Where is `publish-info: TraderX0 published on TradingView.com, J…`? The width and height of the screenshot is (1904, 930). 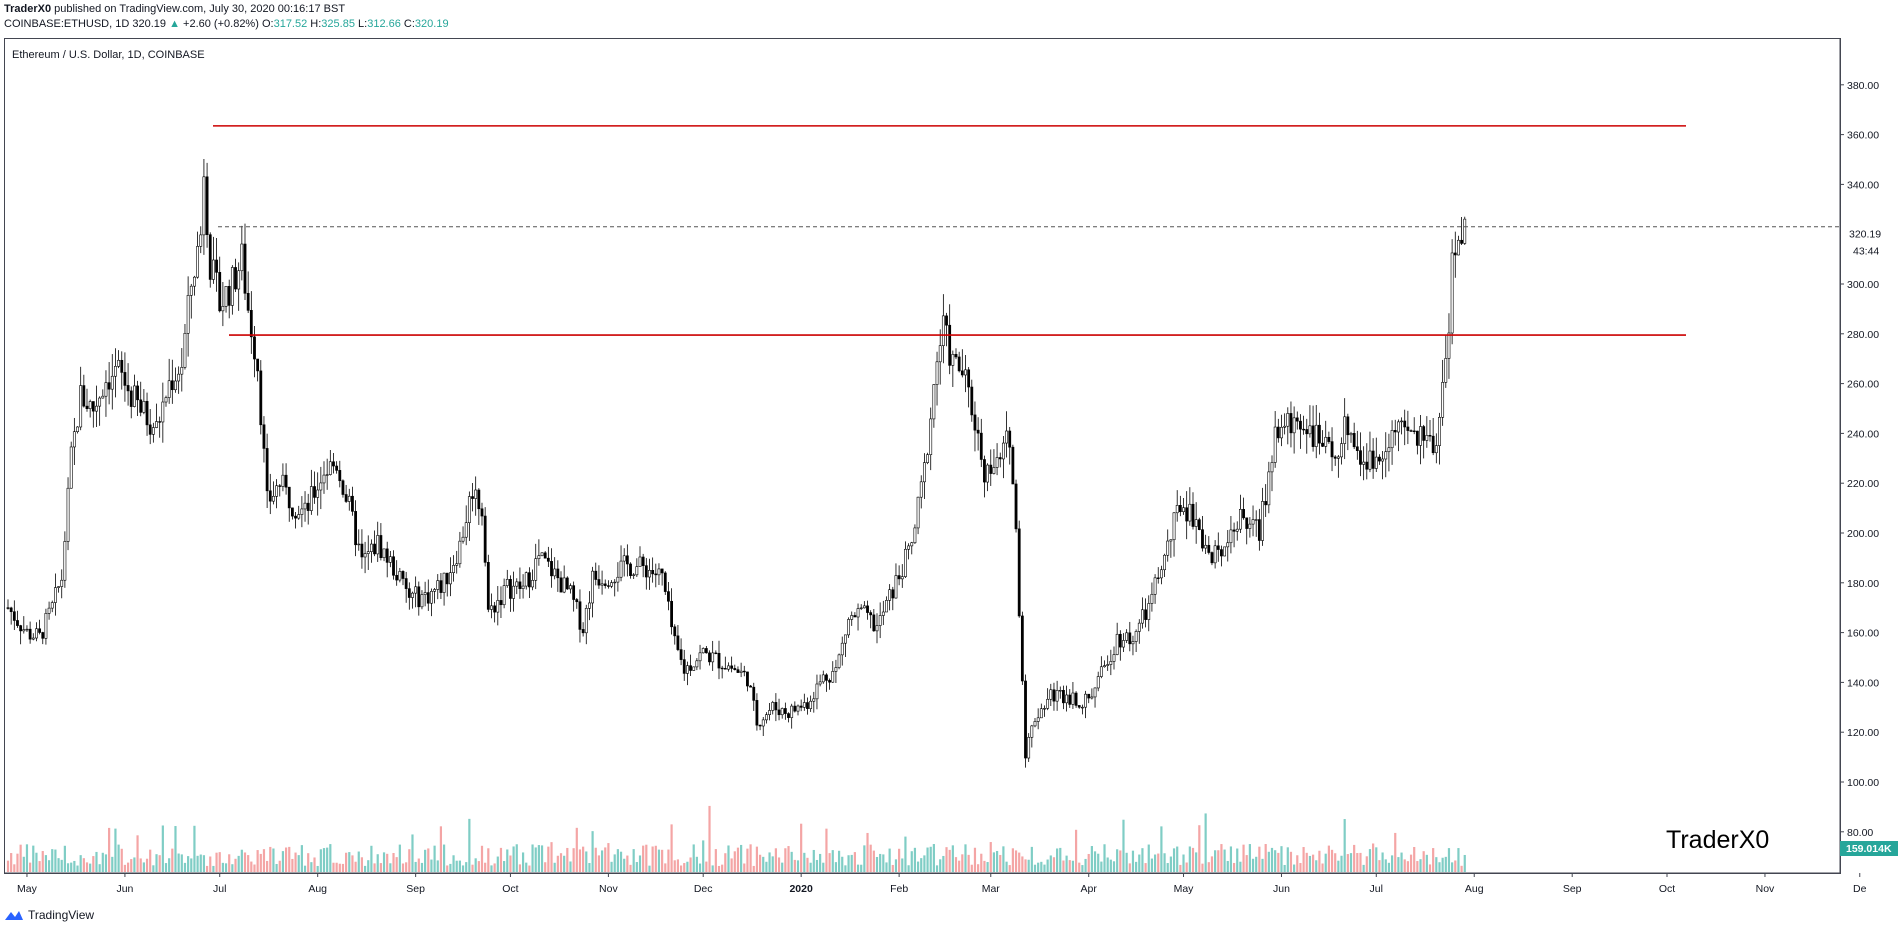 publish-info: TraderX0 published on TradingView.com, J… is located at coordinates (174, 9).